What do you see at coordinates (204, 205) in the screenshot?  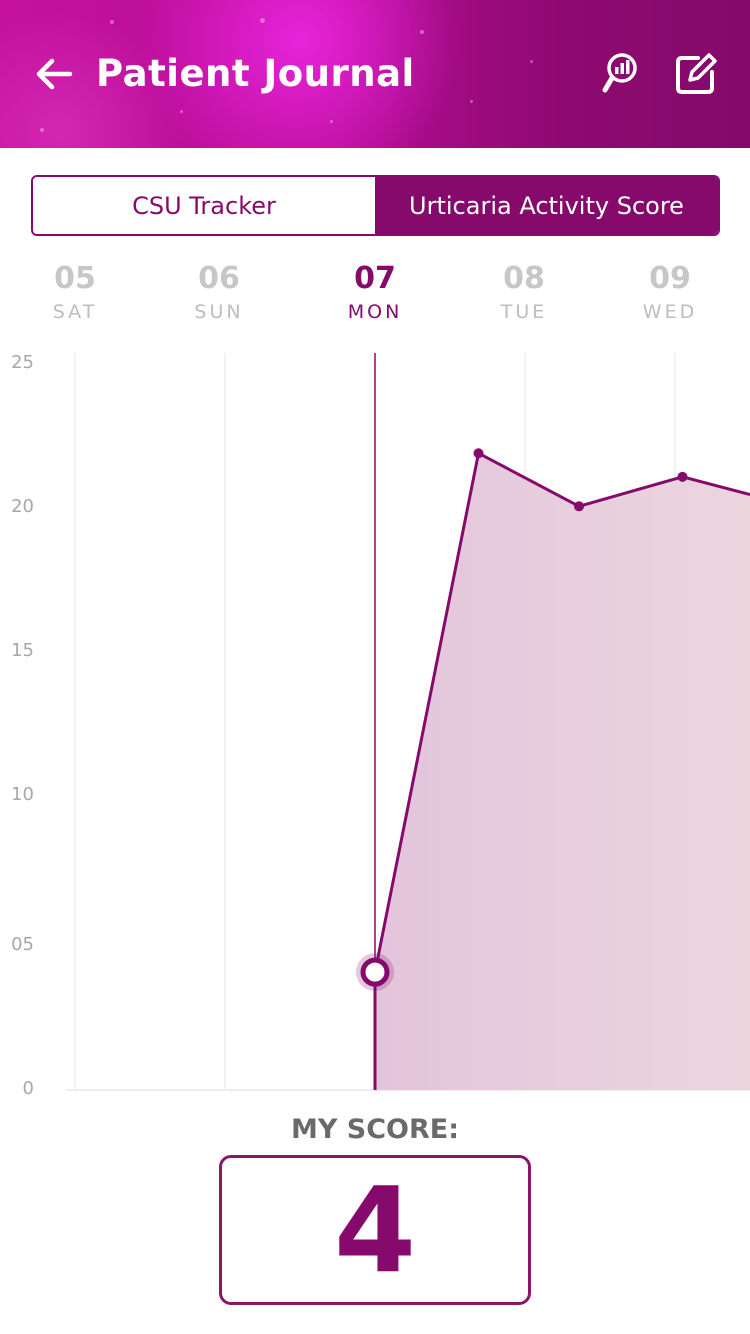 I see `tab-csu-tracker: CSU Tracker` at bounding box center [204, 205].